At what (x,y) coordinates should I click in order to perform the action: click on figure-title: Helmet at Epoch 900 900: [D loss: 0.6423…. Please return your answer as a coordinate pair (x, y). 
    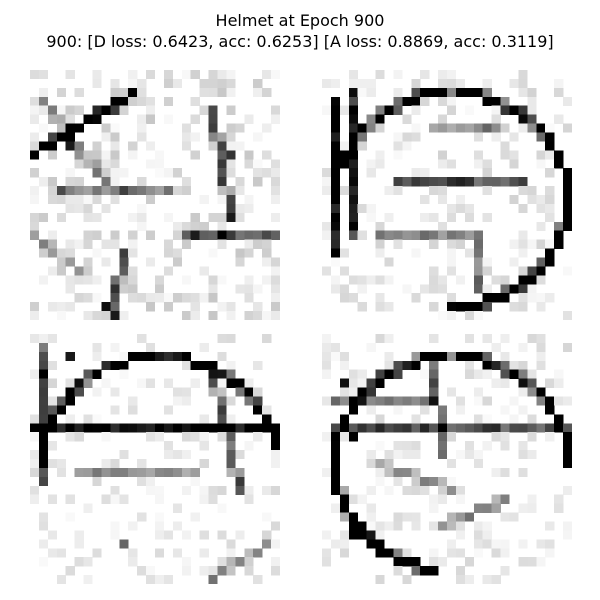
    Looking at the image, I should click on (300, 31).